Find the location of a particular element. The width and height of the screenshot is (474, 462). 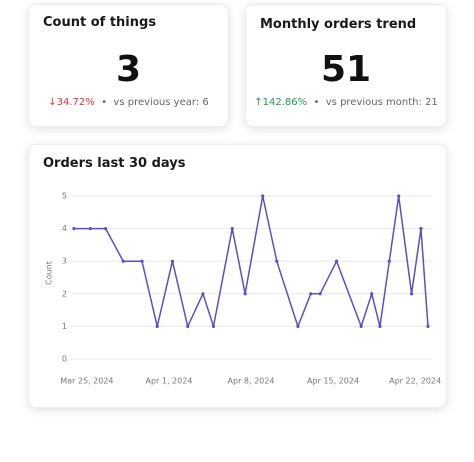

arrow: ↑ is located at coordinates (258, 102).